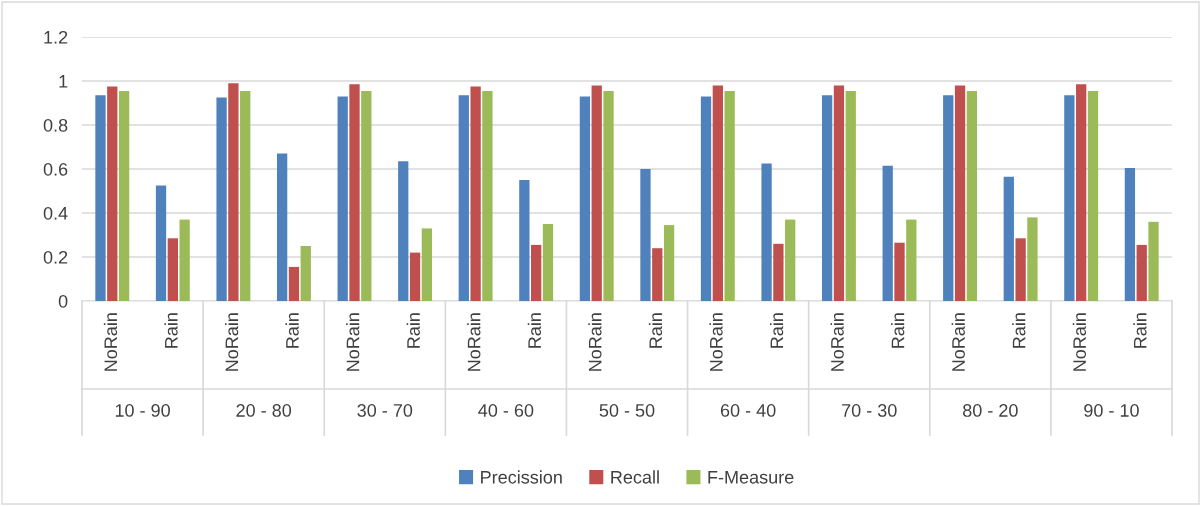 This screenshot has height=506, width=1201. Describe the element at coordinates (1111, 410) in the screenshot. I see `text: 90 - 10` at that location.